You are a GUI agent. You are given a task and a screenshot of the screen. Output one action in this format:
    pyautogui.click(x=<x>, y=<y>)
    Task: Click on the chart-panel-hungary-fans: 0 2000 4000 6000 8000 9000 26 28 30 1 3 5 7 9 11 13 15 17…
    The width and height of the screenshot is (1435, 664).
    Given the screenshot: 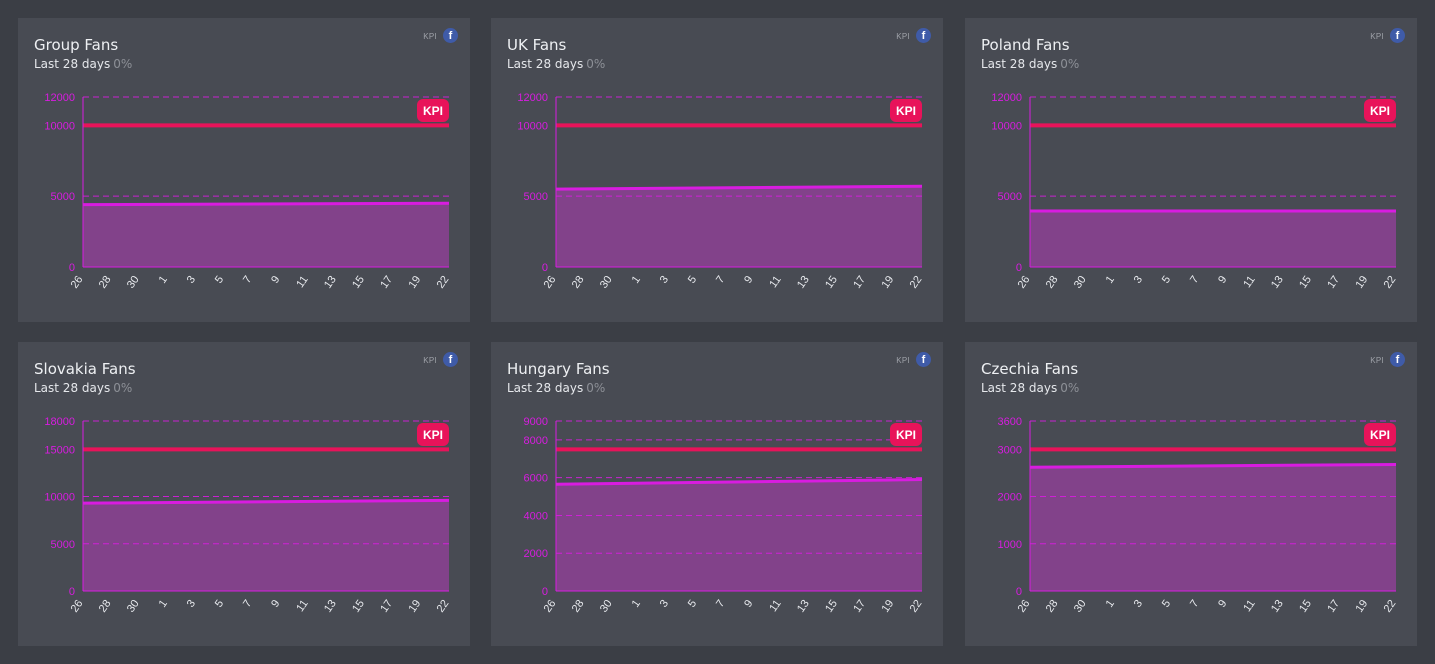 What is the action you would take?
    pyautogui.click(x=717, y=494)
    